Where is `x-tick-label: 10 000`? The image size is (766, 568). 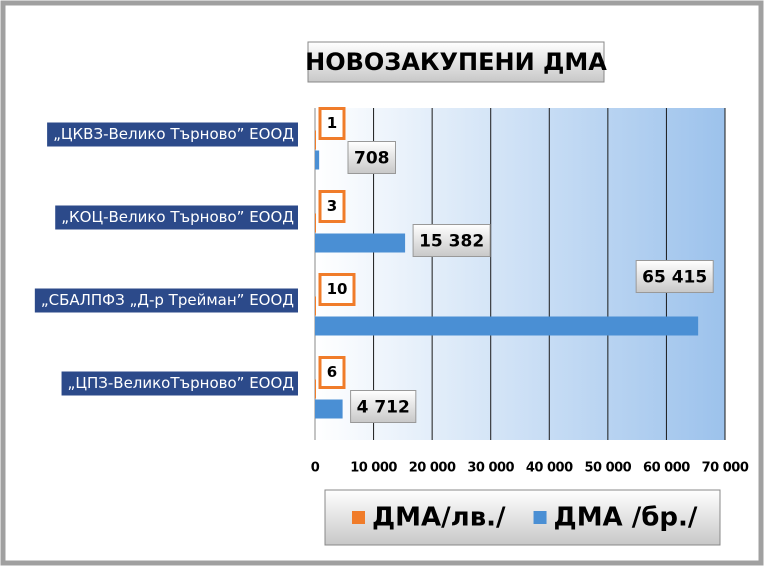 x-tick-label: 10 000 is located at coordinates (373, 468).